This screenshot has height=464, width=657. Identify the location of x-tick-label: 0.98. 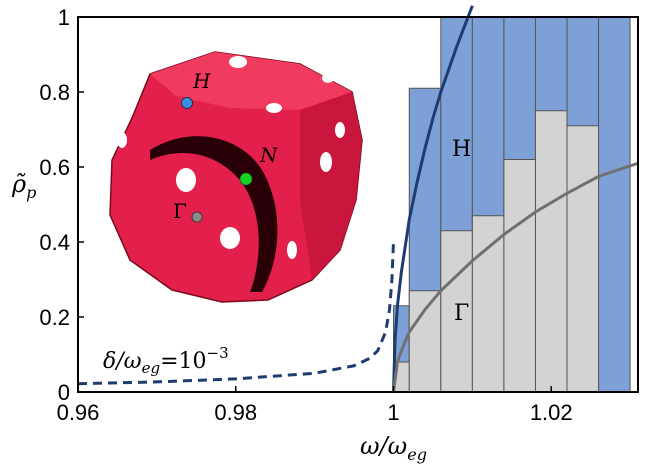
(235, 412).